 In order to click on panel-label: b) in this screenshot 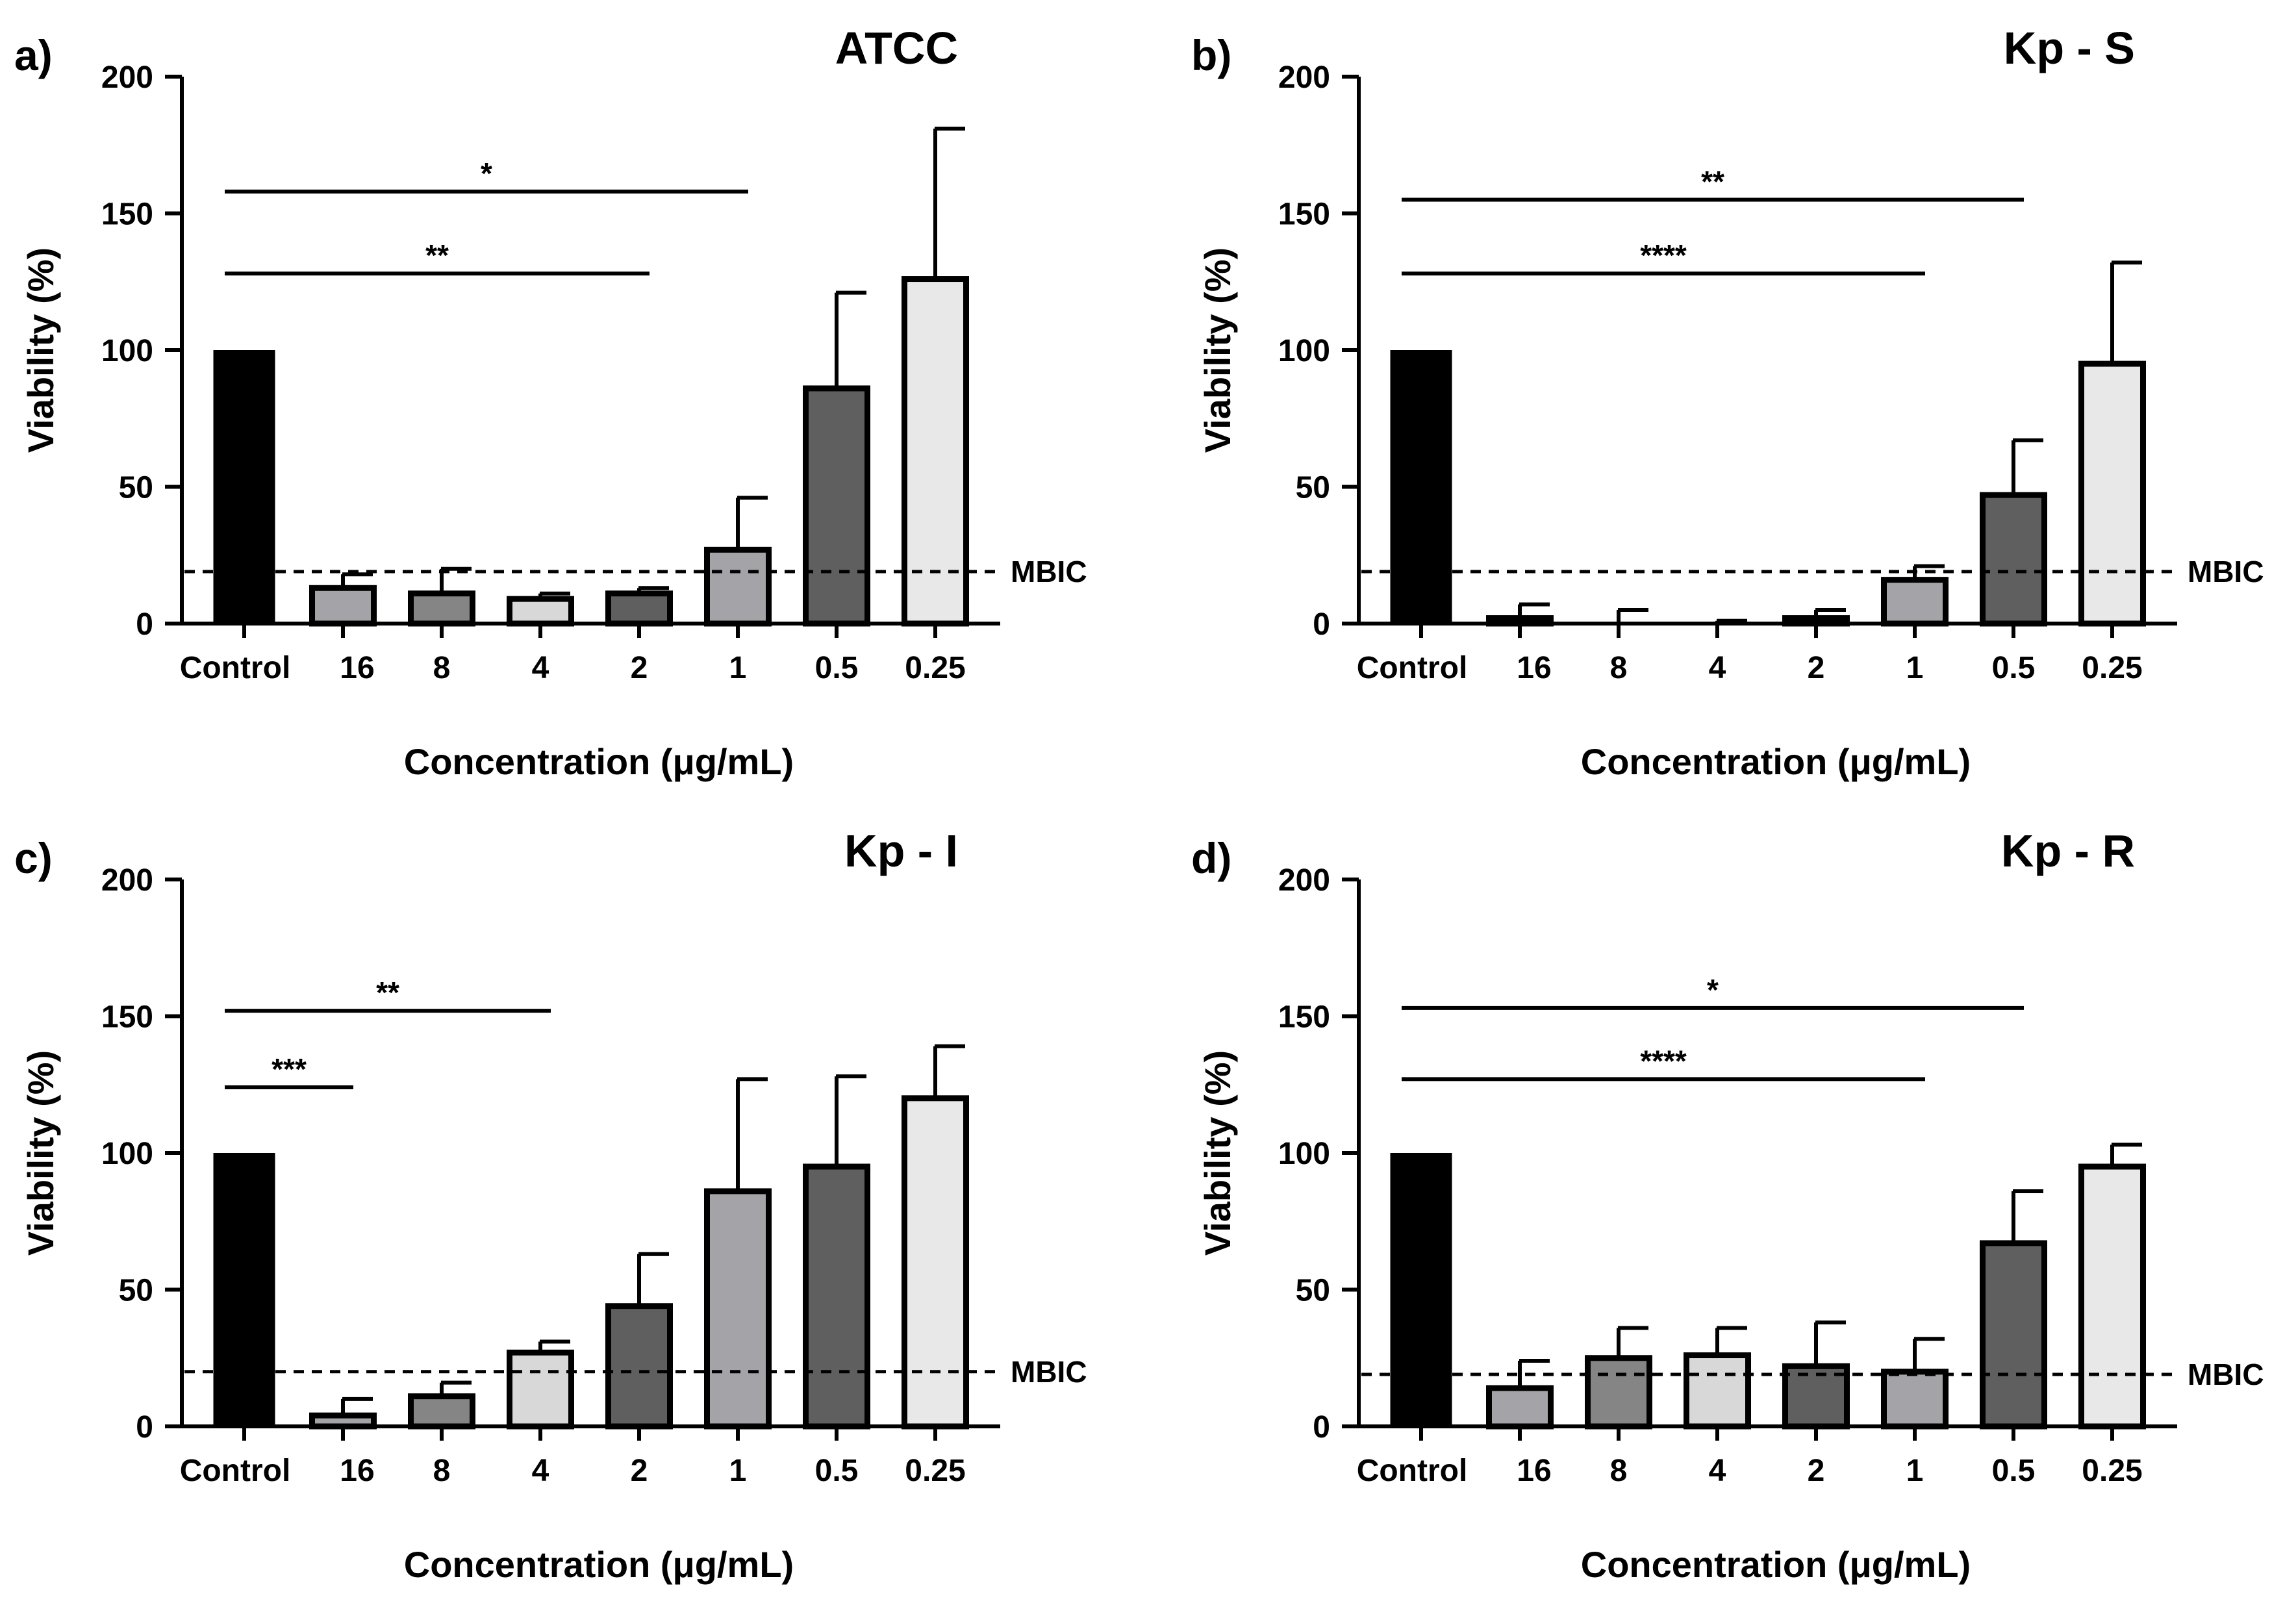, I will do `click(1211, 55)`.